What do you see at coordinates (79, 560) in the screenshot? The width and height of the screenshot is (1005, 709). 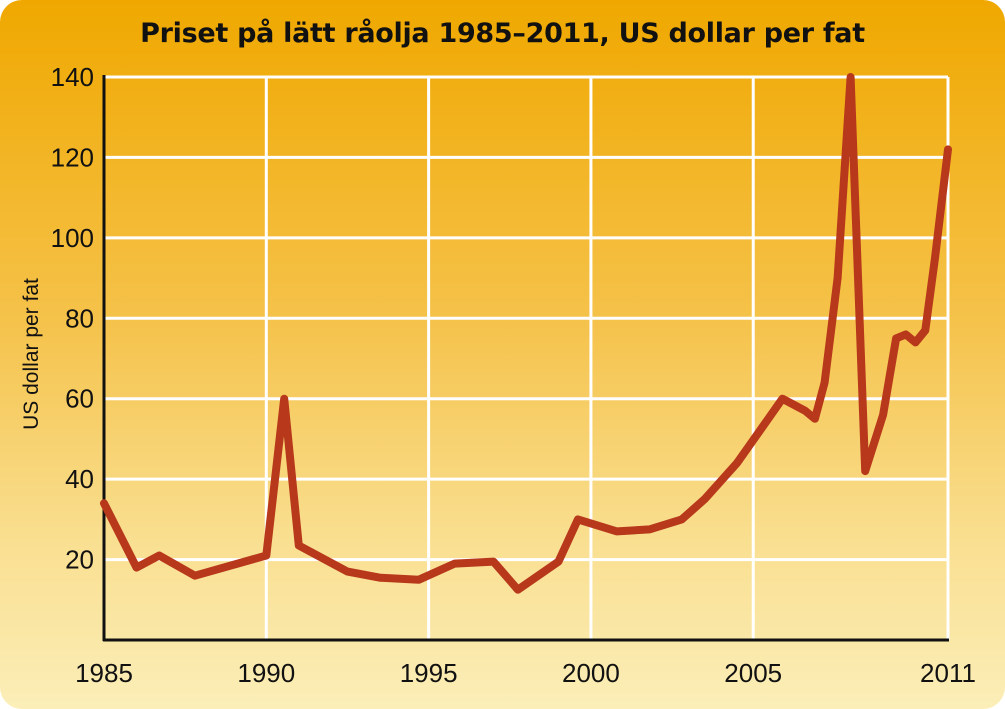 I see `y-tick-label-20: 20` at bounding box center [79, 560].